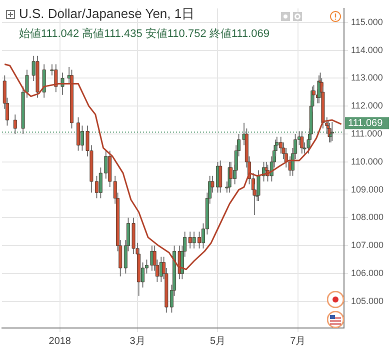 The width and height of the screenshot is (390, 350). What do you see at coordinates (366, 133) in the screenshot?
I see `y-tick-label: 111.000` at bounding box center [366, 133].